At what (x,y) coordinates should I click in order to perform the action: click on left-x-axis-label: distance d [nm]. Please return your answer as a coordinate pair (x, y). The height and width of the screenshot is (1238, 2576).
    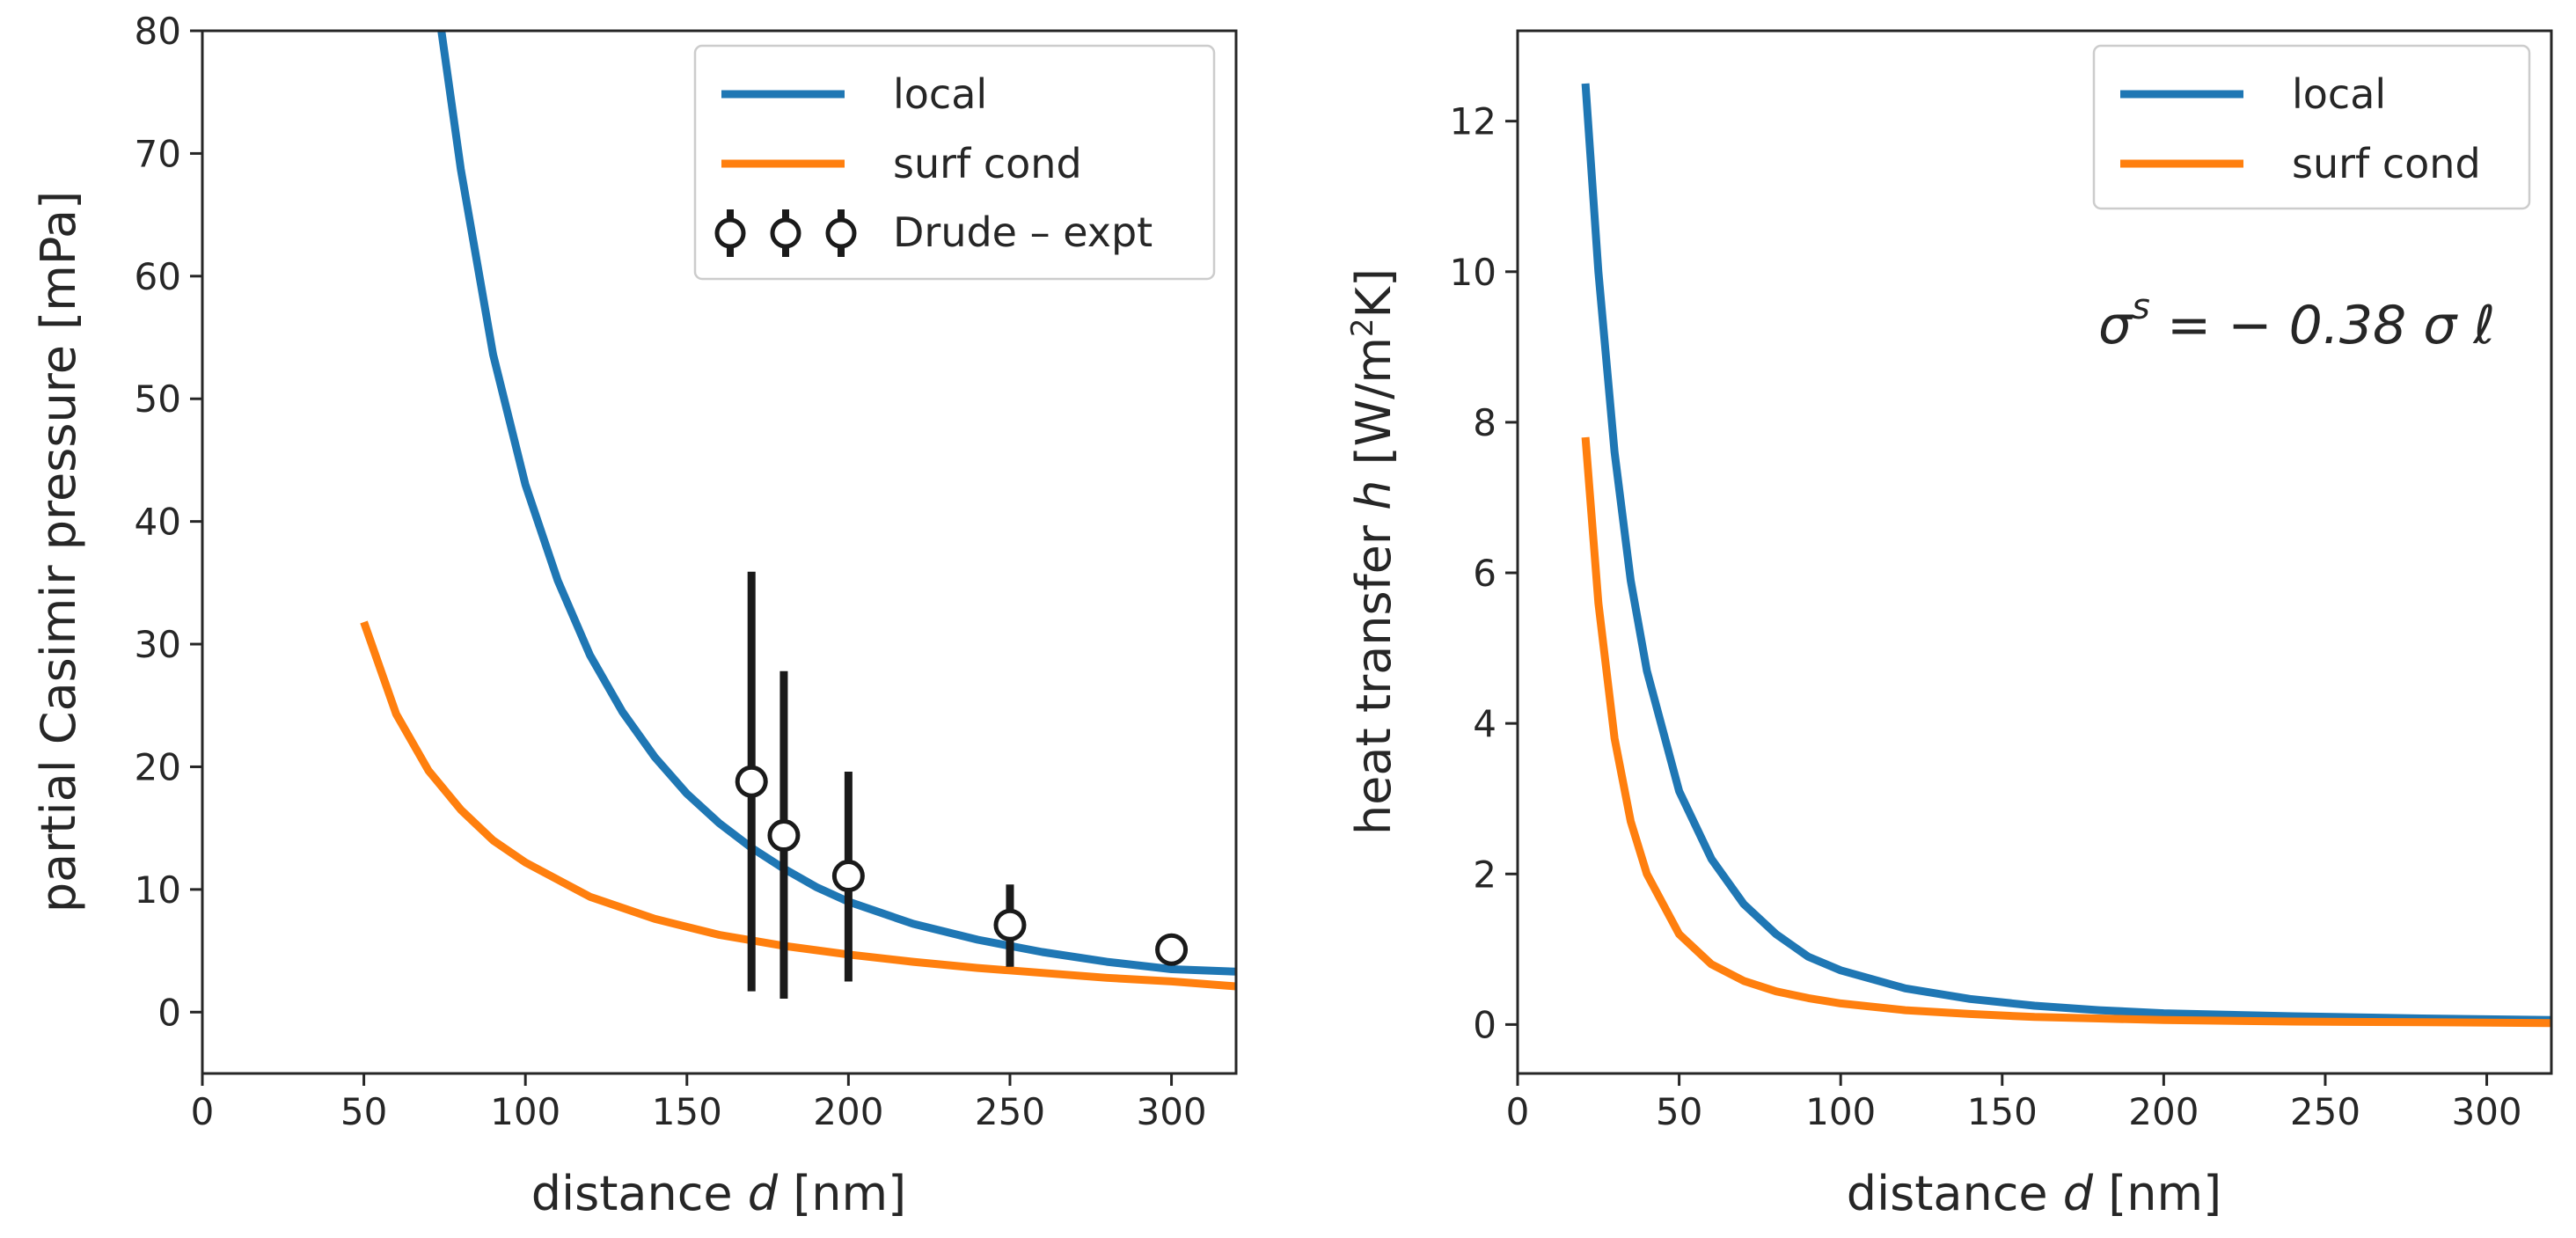
    Looking at the image, I should click on (718, 1193).